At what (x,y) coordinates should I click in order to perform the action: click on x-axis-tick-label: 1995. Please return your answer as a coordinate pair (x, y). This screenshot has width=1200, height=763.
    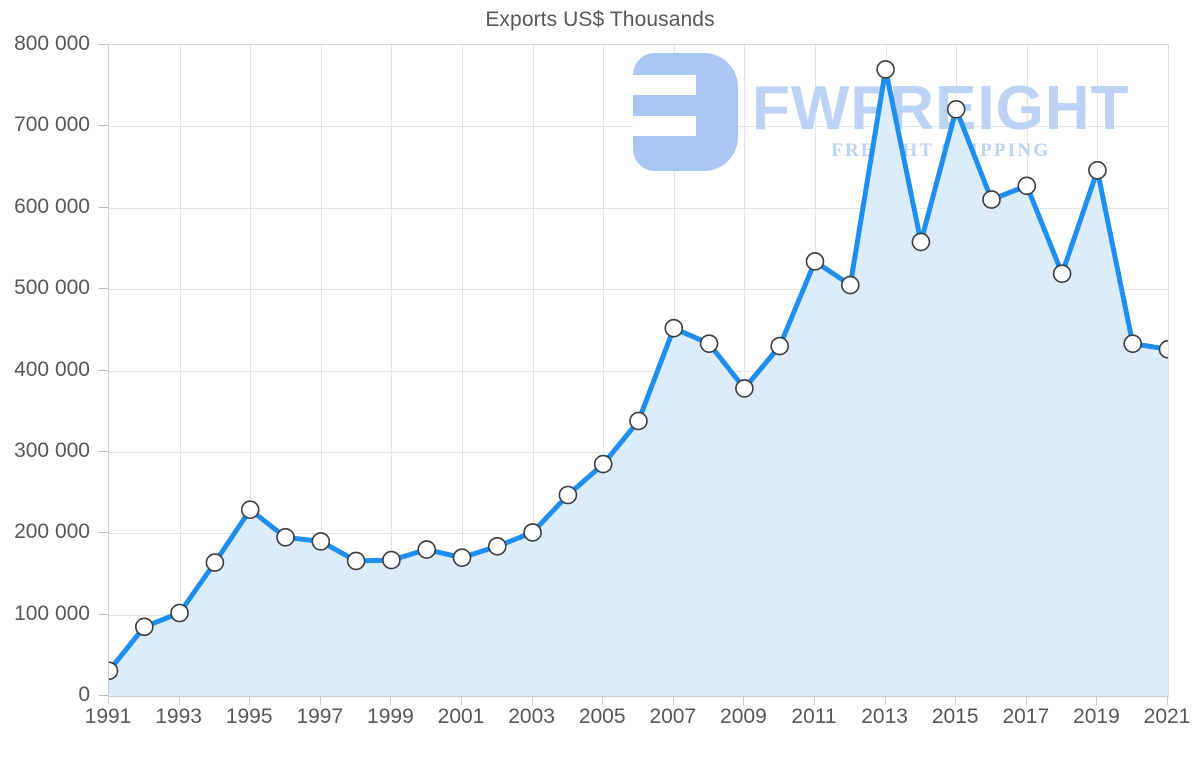
    Looking at the image, I should click on (249, 716).